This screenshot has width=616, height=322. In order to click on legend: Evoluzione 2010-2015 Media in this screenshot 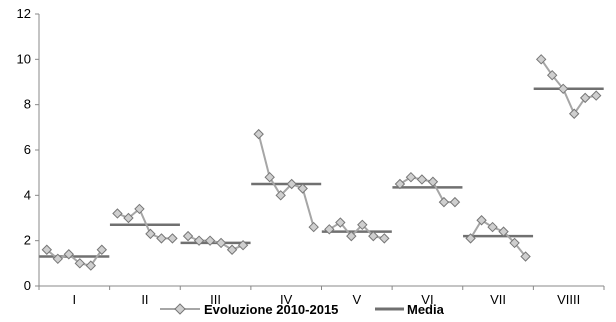, I will do `click(302, 309)`.